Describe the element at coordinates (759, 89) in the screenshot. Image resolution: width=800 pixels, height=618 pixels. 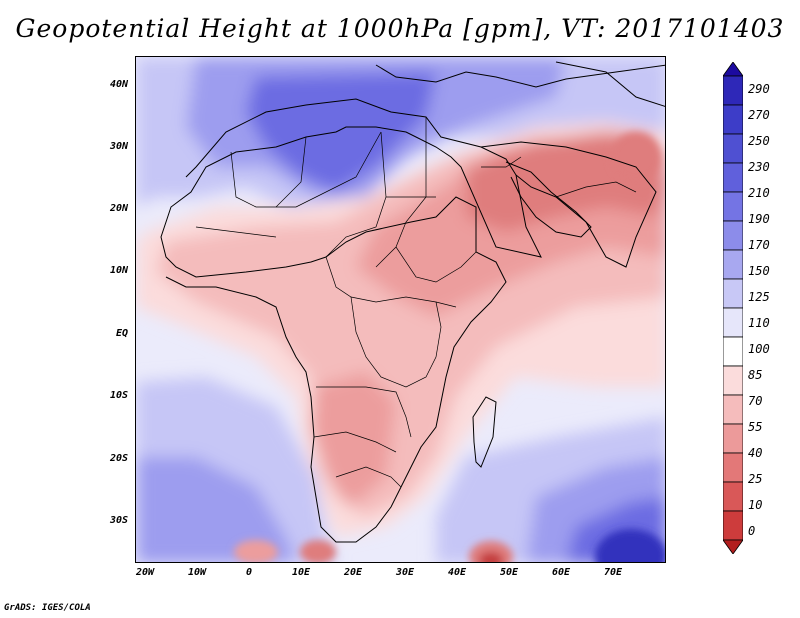
I see `colorbar-label-290: 290` at that location.